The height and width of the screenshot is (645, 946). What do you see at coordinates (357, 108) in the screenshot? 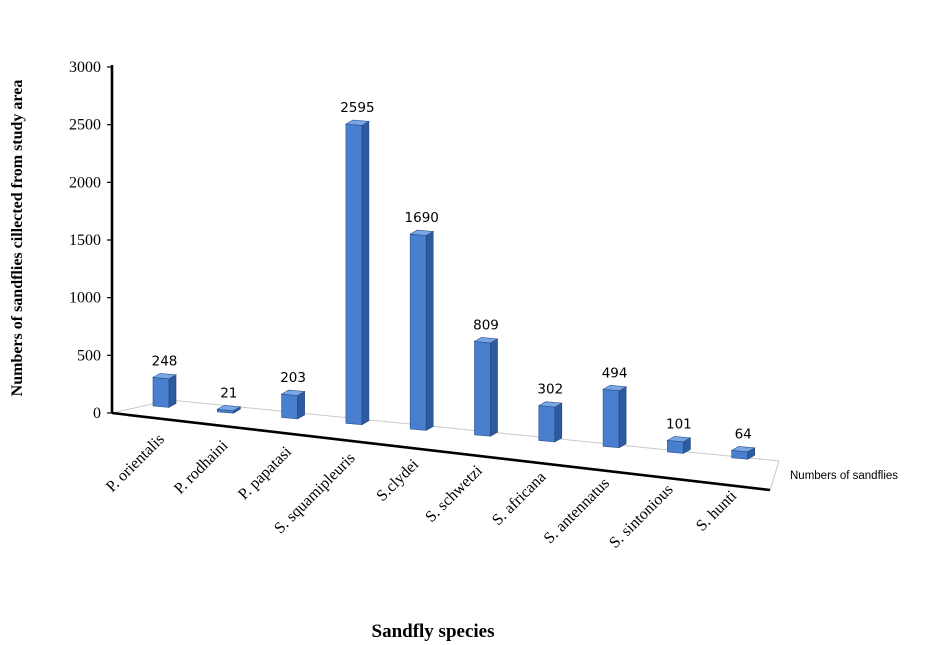
I see `data-label: 2595` at bounding box center [357, 108].